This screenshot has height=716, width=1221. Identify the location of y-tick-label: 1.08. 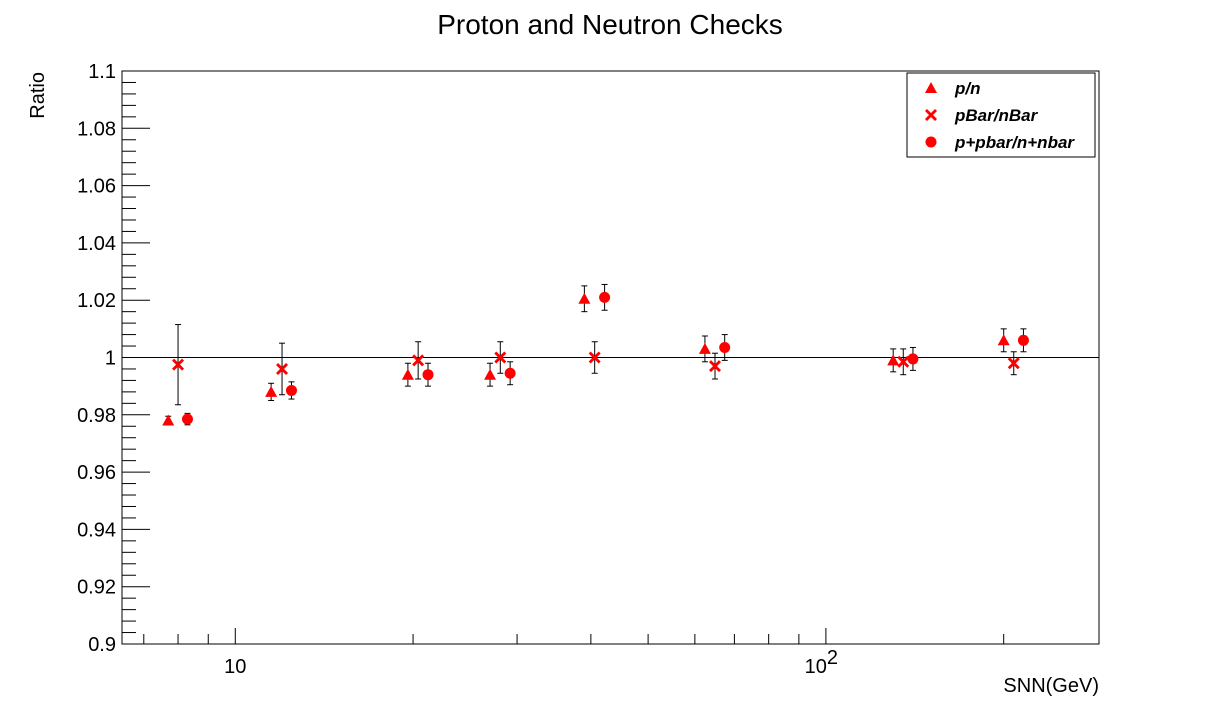
(96, 129).